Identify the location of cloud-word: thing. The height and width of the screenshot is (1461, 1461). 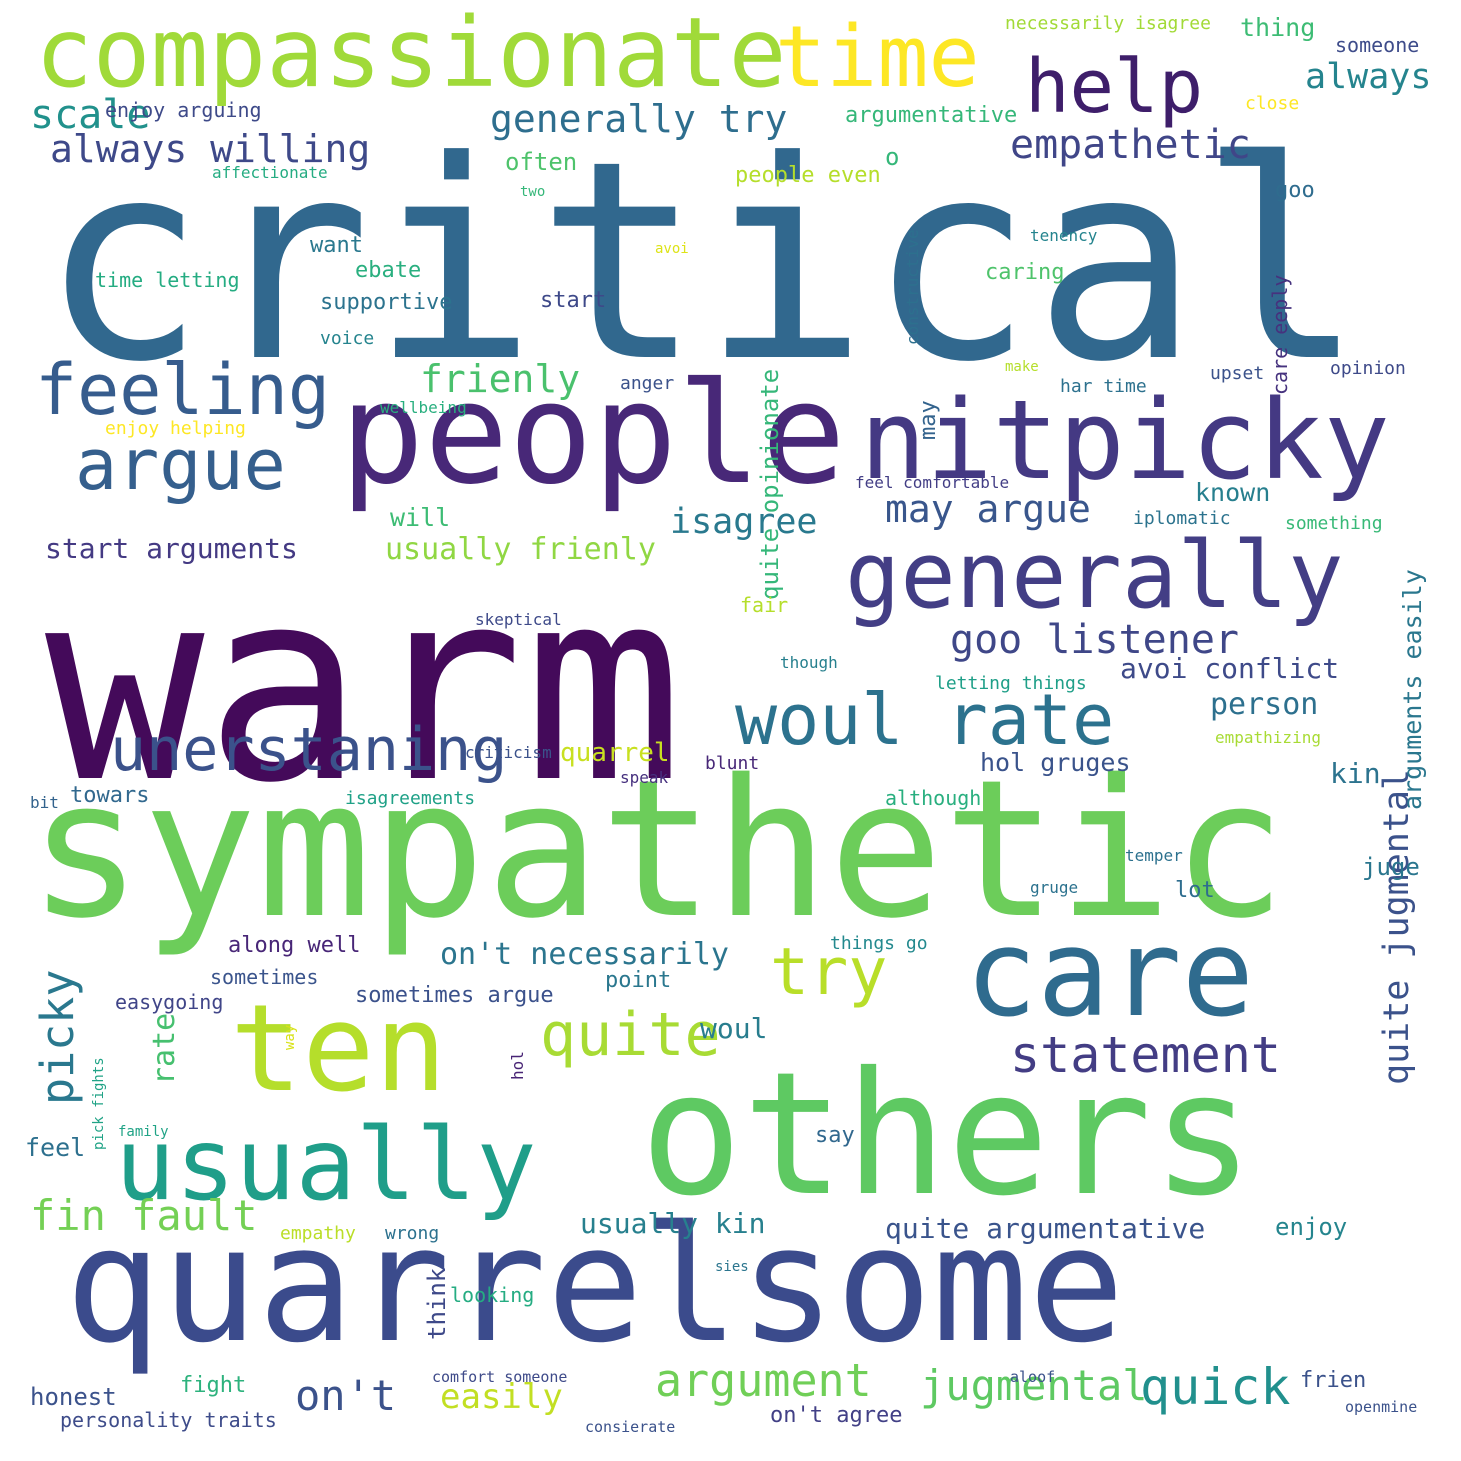
(1278, 27).